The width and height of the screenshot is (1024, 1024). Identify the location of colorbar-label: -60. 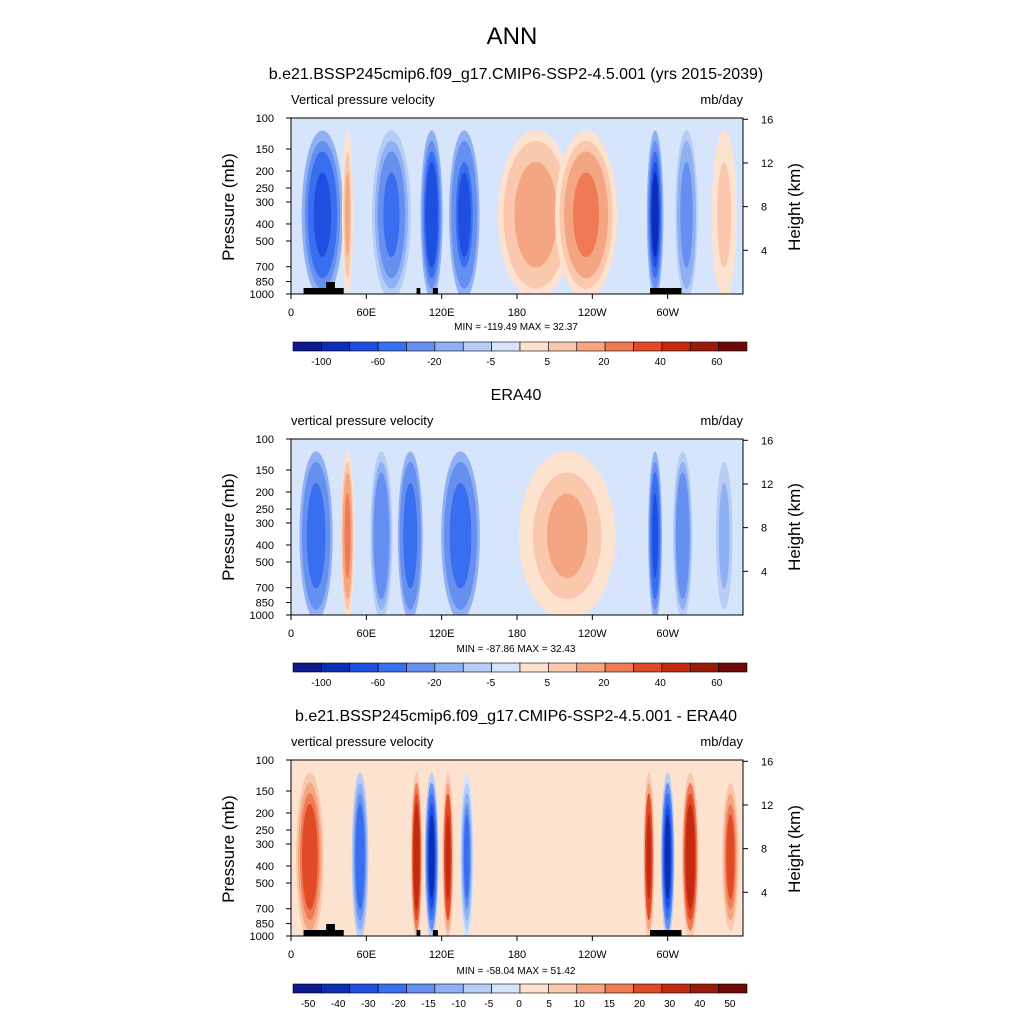
(378, 362).